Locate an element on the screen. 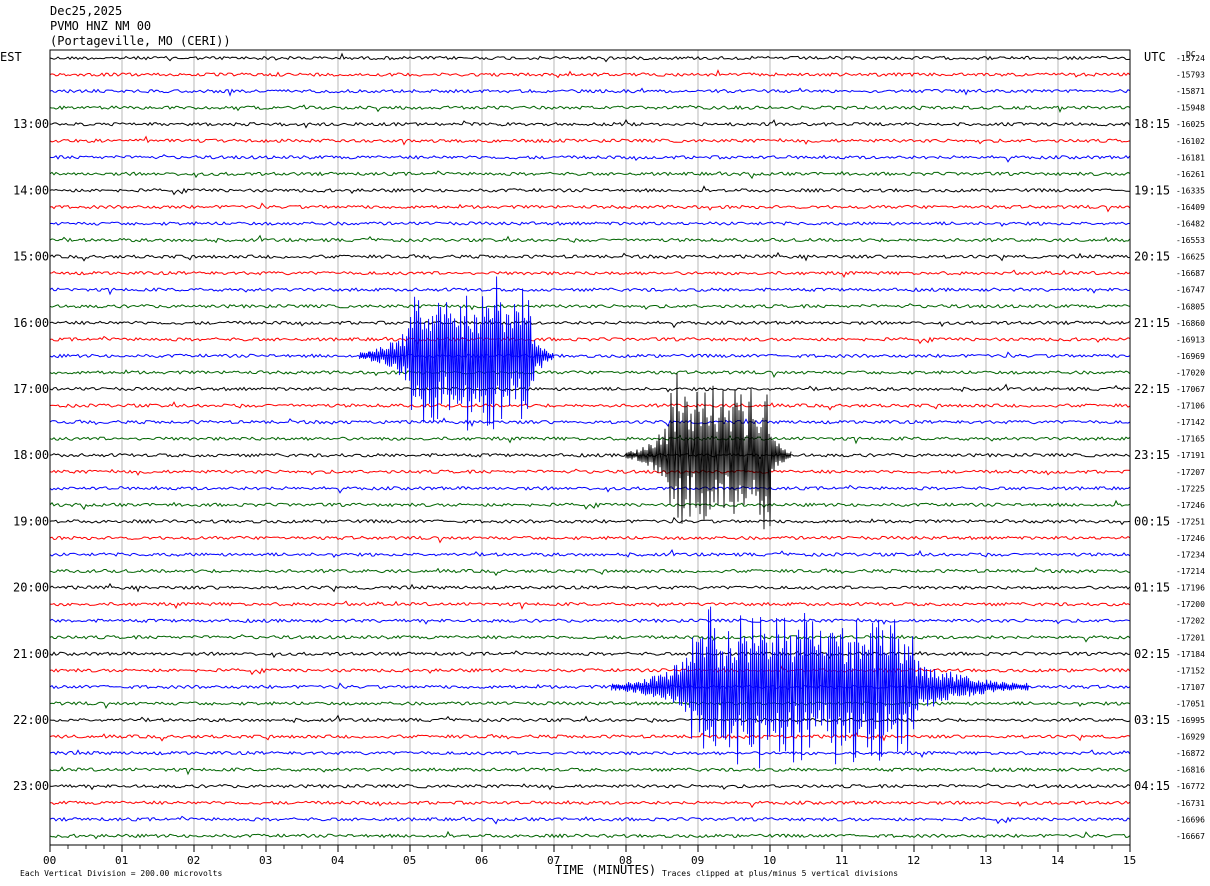 The width and height of the screenshot is (1210, 886). dc-offset-label: -16409 is located at coordinates (1190, 207).